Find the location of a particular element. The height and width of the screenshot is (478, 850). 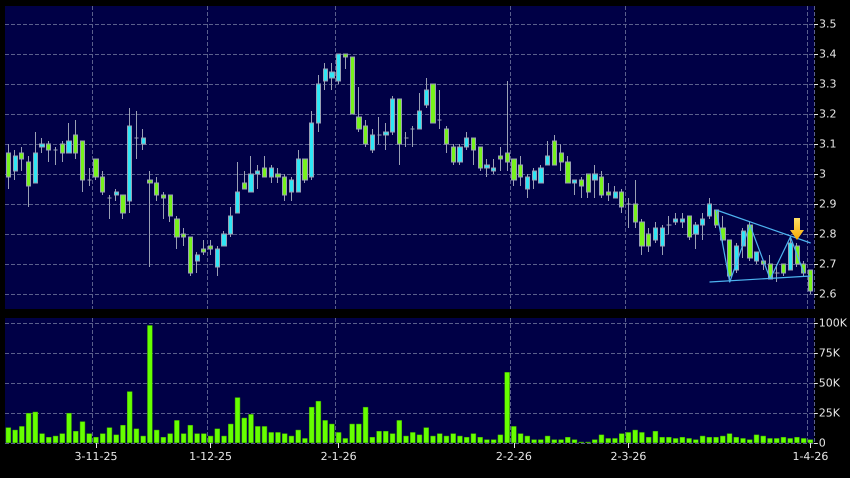

x-tick-label: 2-3-26 is located at coordinates (628, 456).